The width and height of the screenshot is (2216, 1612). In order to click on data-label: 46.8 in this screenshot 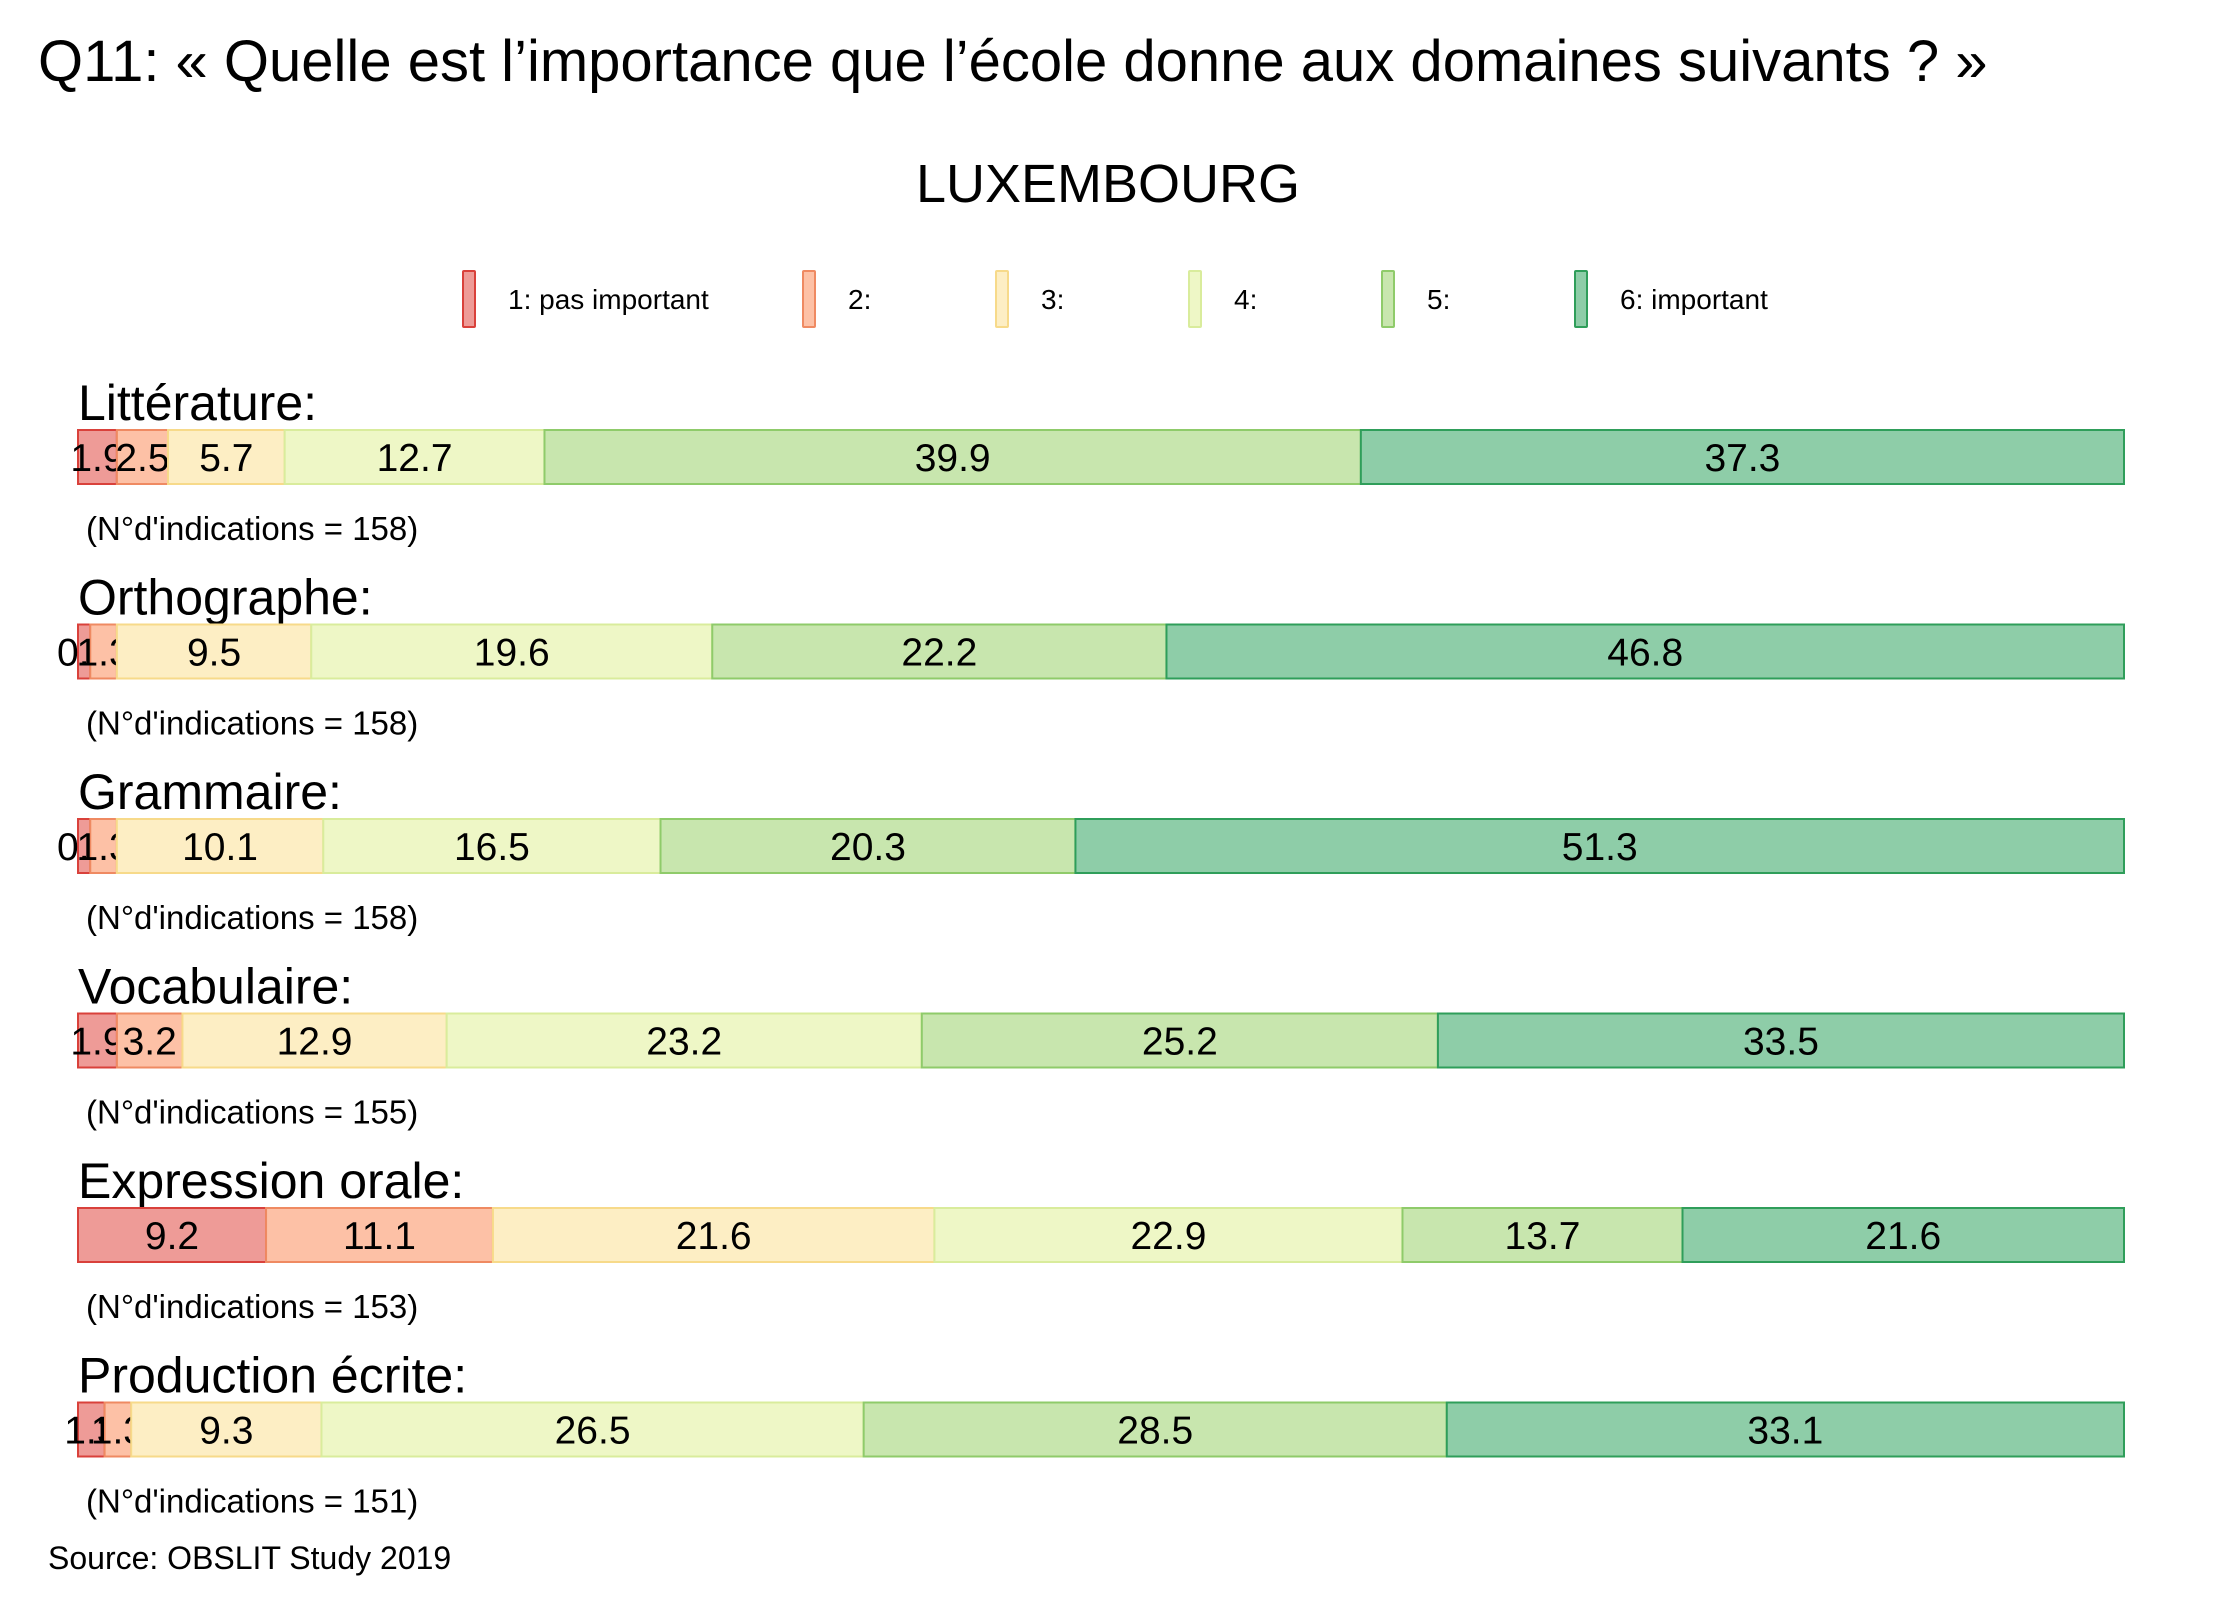, I will do `click(1645, 653)`.